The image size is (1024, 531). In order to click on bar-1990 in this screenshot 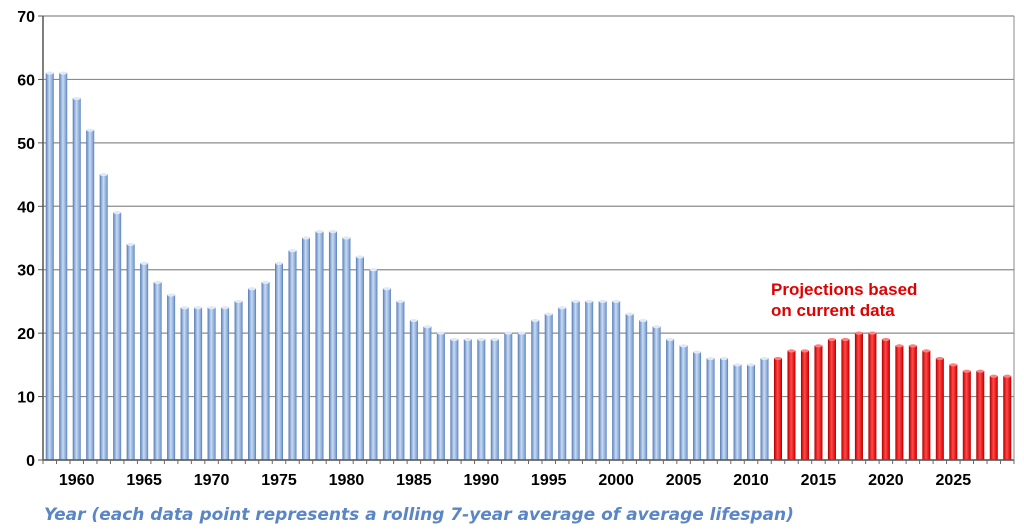, I will do `click(481, 400)`.